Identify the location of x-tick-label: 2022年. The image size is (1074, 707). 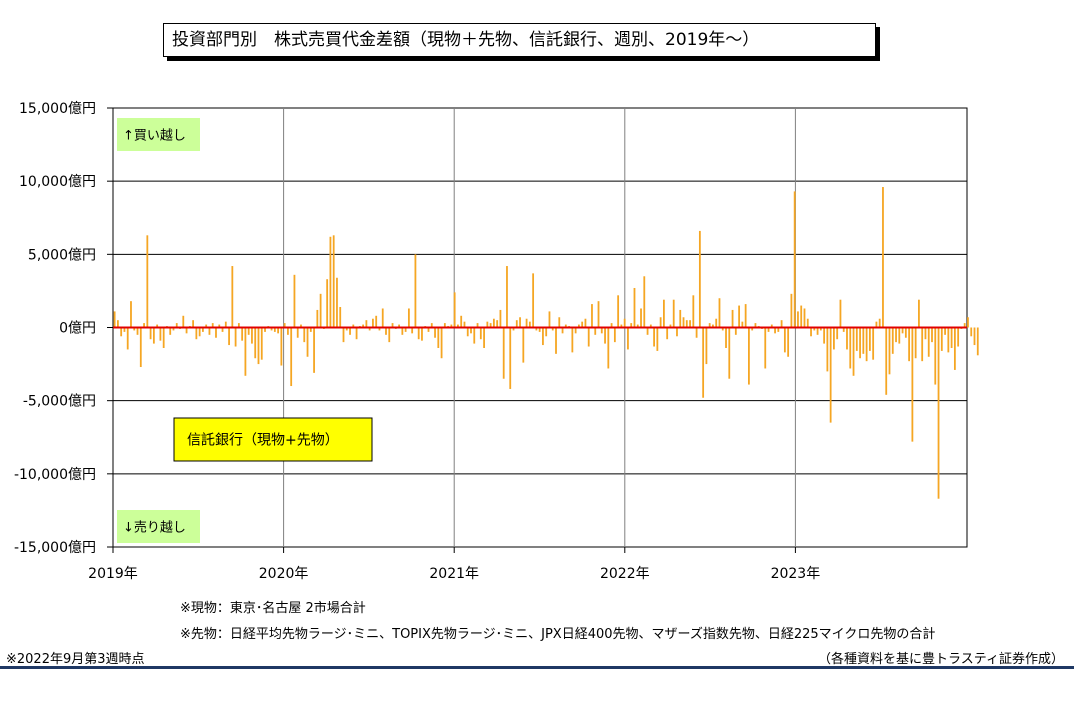
(625, 574).